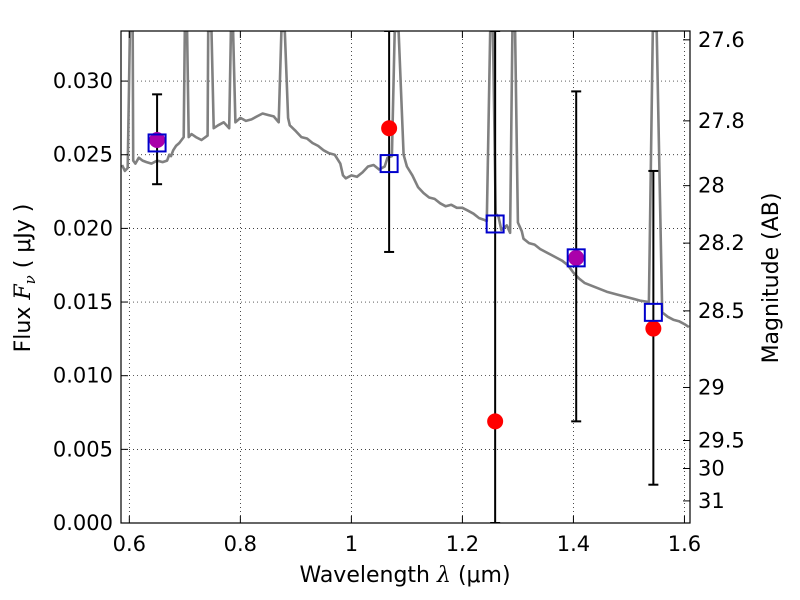 The width and height of the screenshot is (800, 600). What do you see at coordinates (83, 449) in the screenshot?
I see `y-tick-label-1: 0.005` at bounding box center [83, 449].